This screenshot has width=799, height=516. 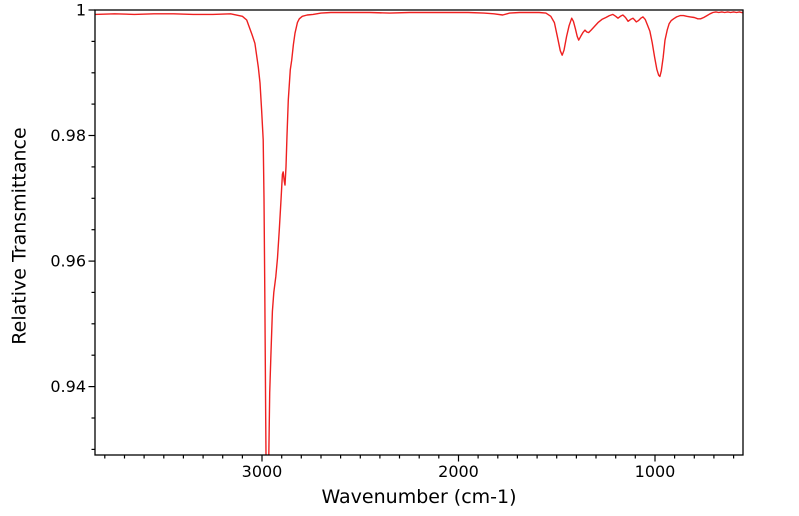 I want to click on svg-text: 1, so click(x=81, y=10).